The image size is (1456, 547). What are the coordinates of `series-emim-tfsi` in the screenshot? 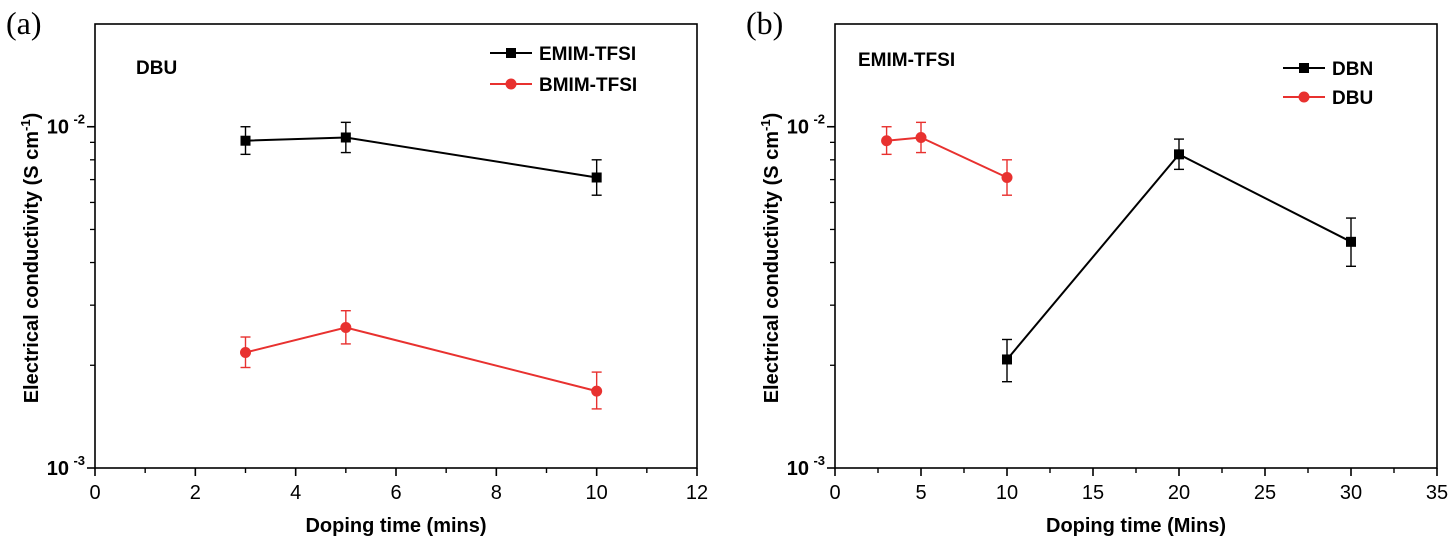 It's located at (421, 158).